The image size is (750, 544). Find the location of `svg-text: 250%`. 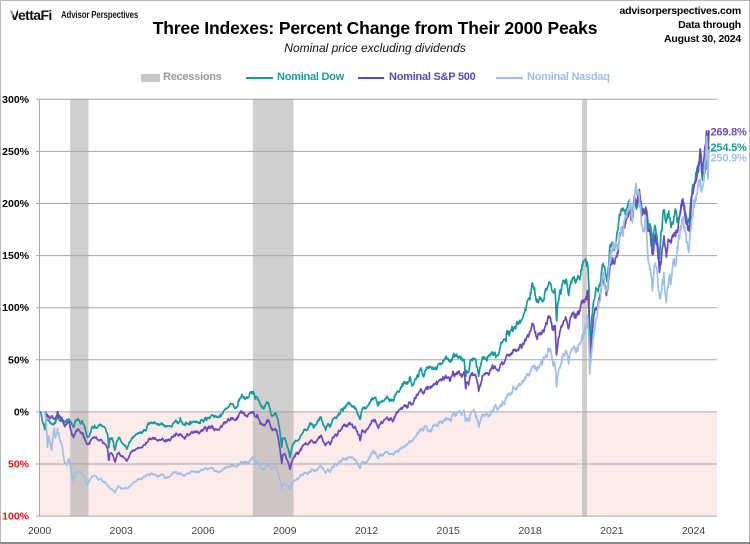

svg-text: 250% is located at coordinates (16, 152).